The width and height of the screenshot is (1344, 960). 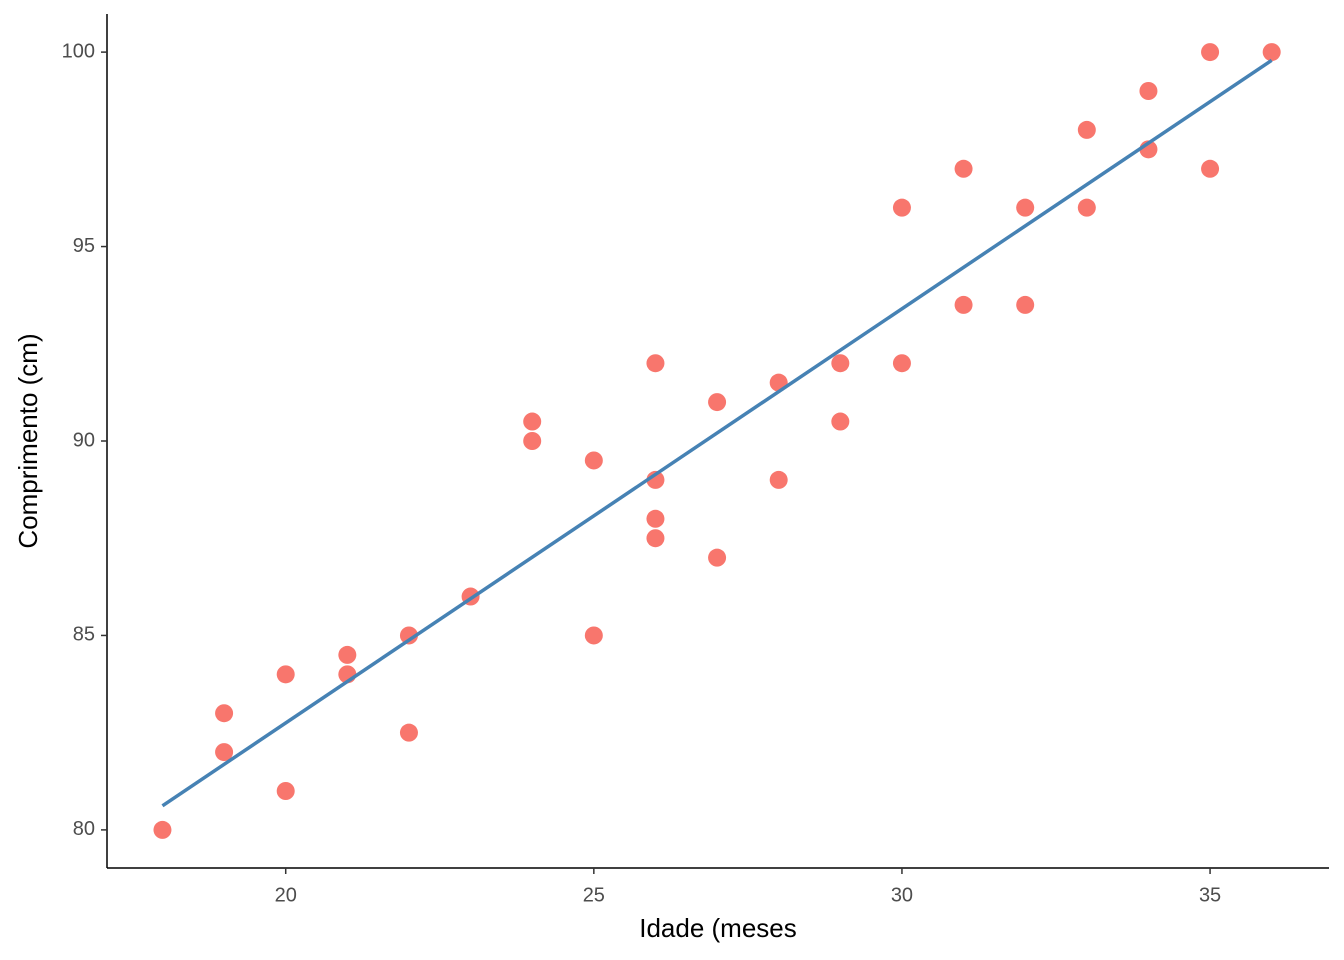 I want to click on y-tick-label: 80, so click(x=84, y=829).